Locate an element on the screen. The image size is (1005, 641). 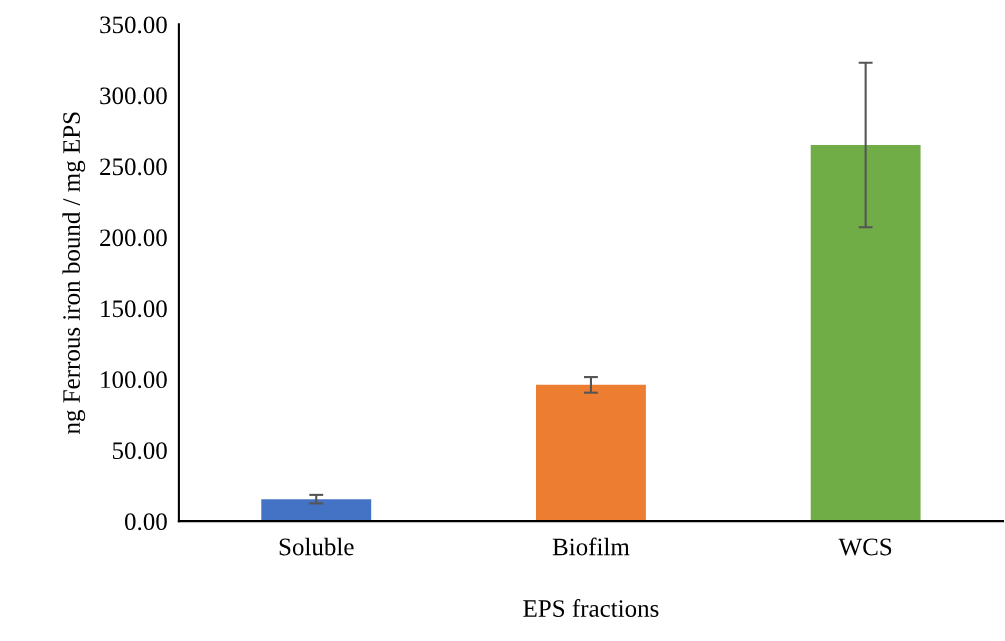
y-tick-label: 350.00 is located at coordinates (133, 25).